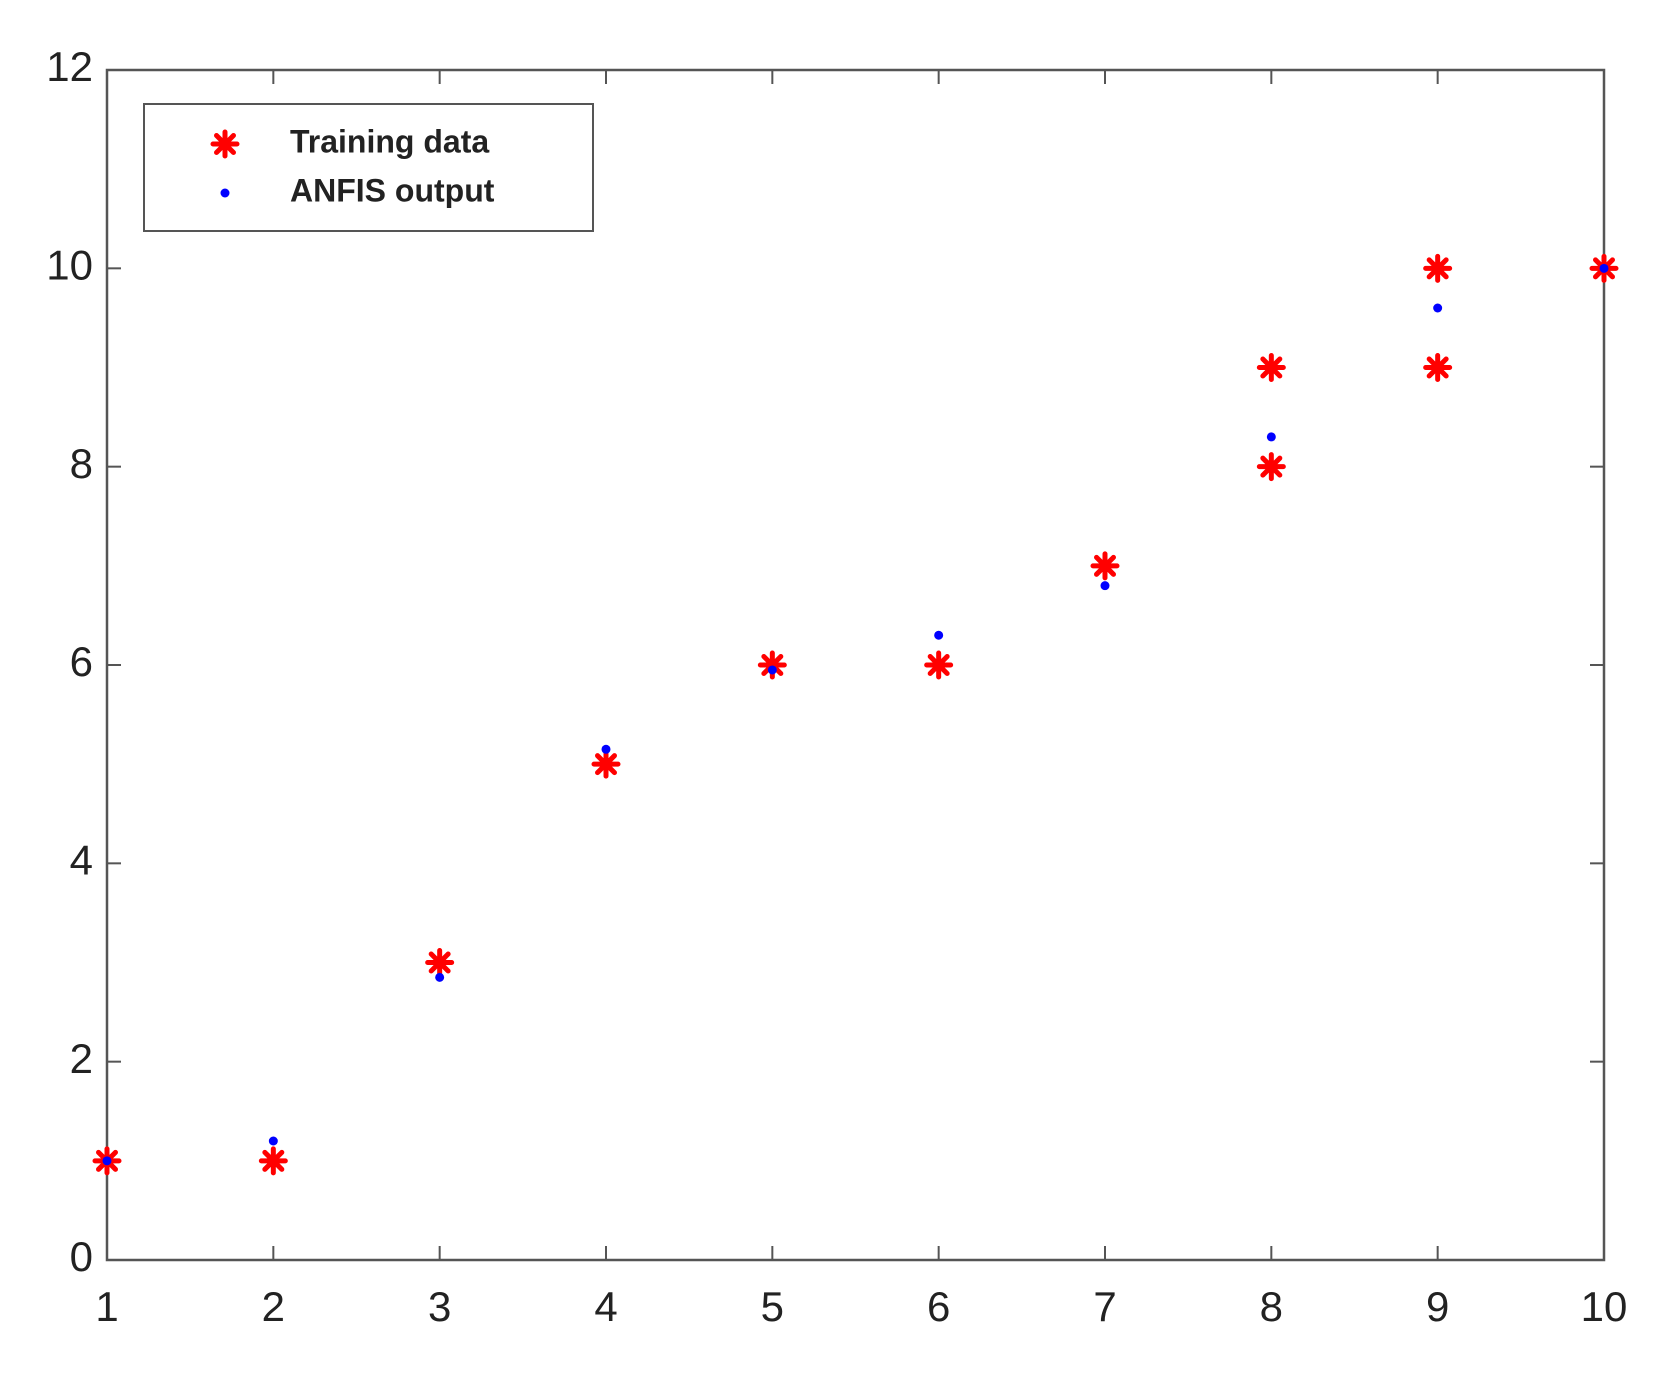 The width and height of the screenshot is (1662, 1375). Describe the element at coordinates (81, 1058) in the screenshot. I see `y-tick-label: 2` at that location.